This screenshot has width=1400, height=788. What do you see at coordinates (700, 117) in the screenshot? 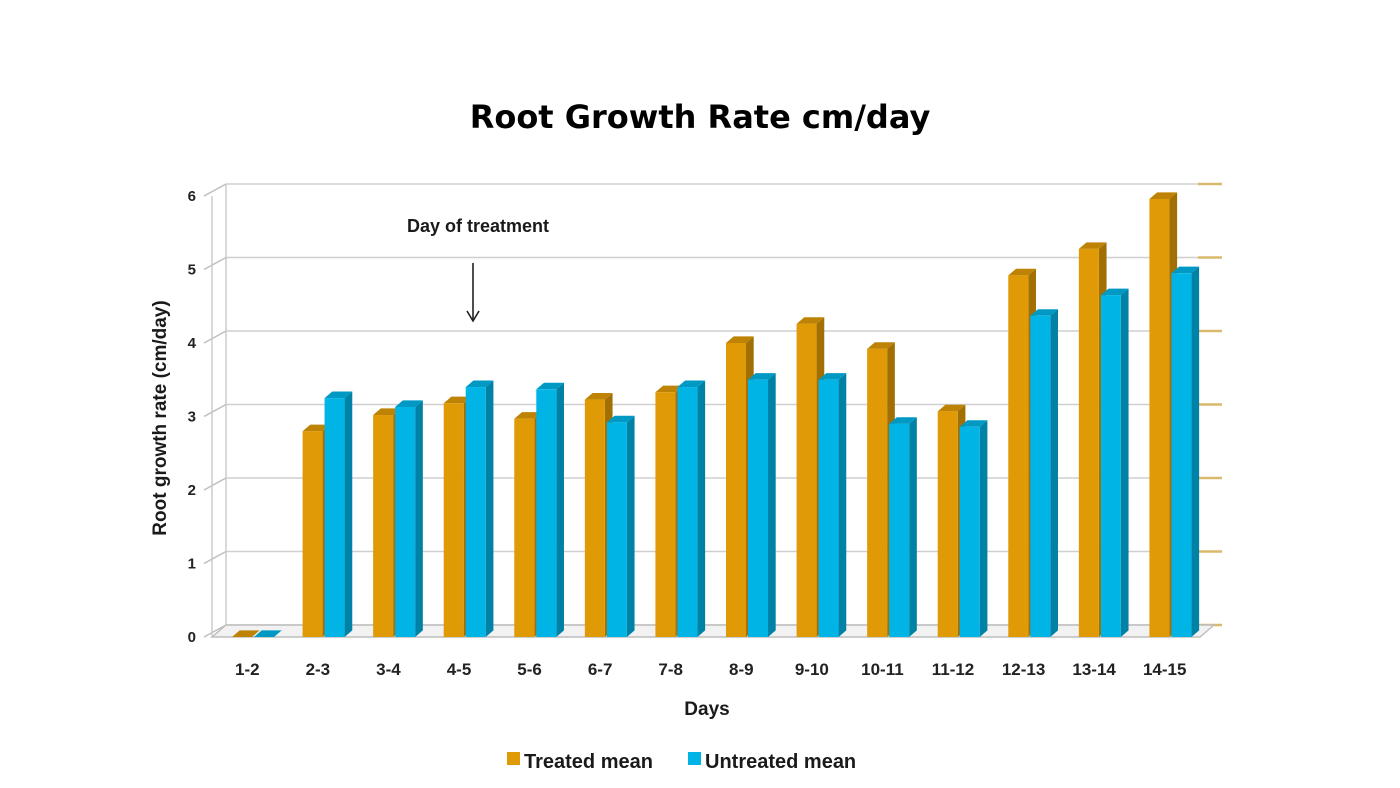
I see `chart-title: Root Growth Rate cm/day` at bounding box center [700, 117].